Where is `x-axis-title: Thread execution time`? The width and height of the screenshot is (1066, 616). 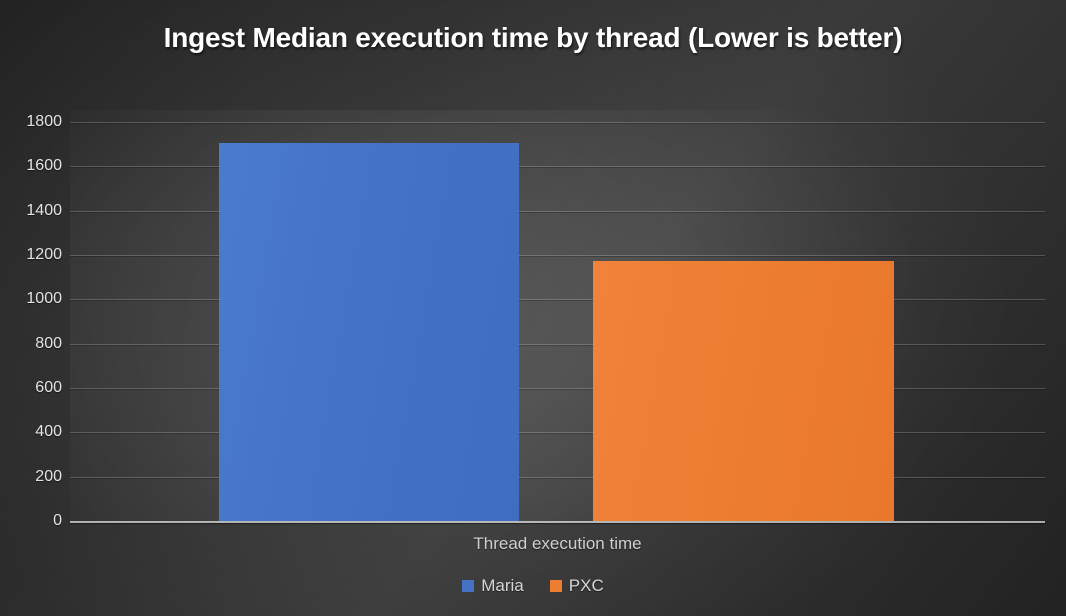
x-axis-title: Thread execution time is located at coordinates (557, 543).